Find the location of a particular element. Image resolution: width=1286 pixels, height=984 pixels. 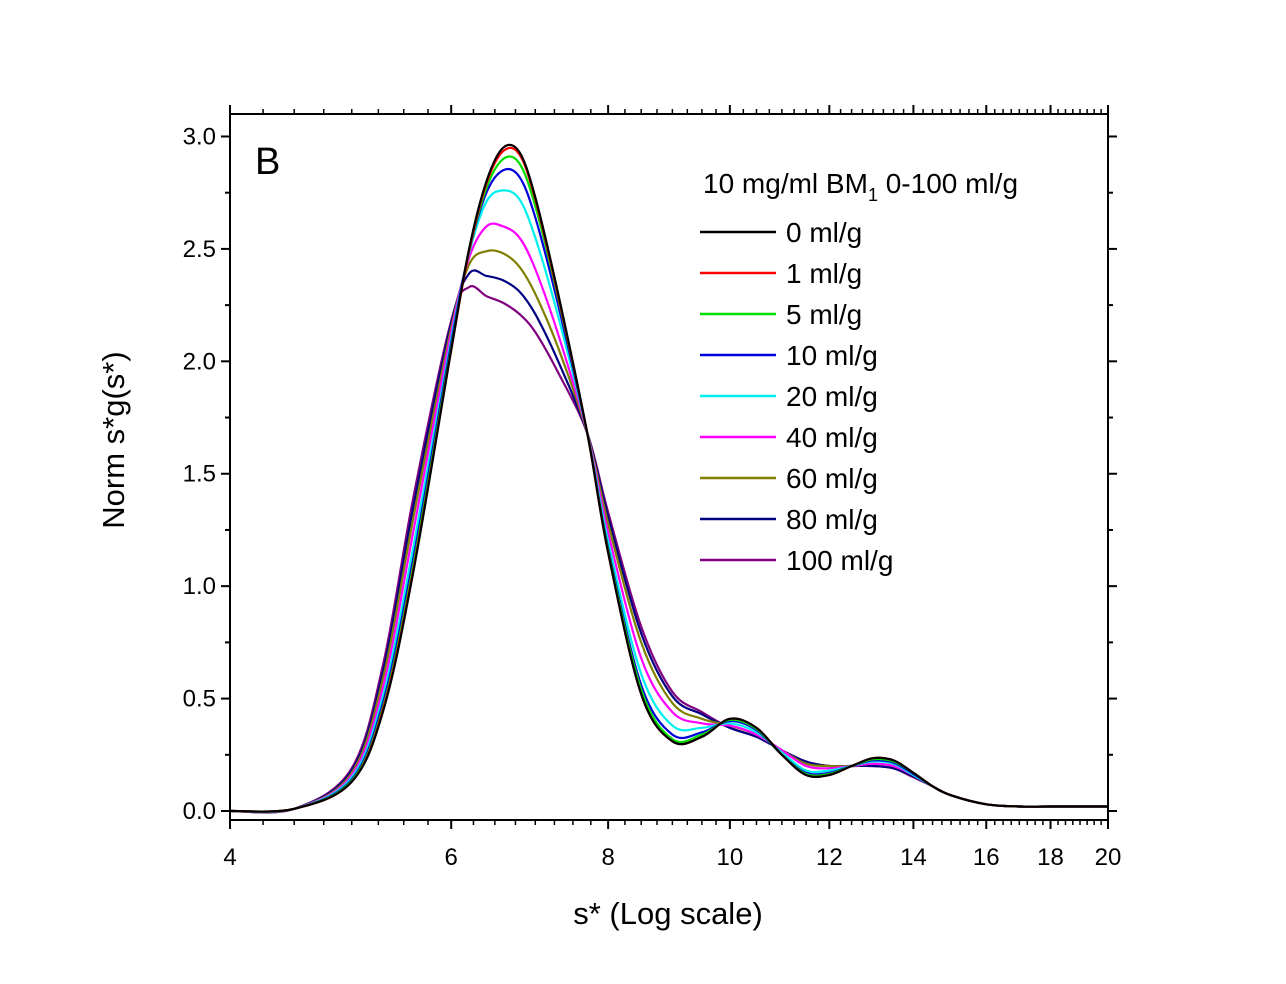

y-tick-label: 2.5 is located at coordinates (199, 249).